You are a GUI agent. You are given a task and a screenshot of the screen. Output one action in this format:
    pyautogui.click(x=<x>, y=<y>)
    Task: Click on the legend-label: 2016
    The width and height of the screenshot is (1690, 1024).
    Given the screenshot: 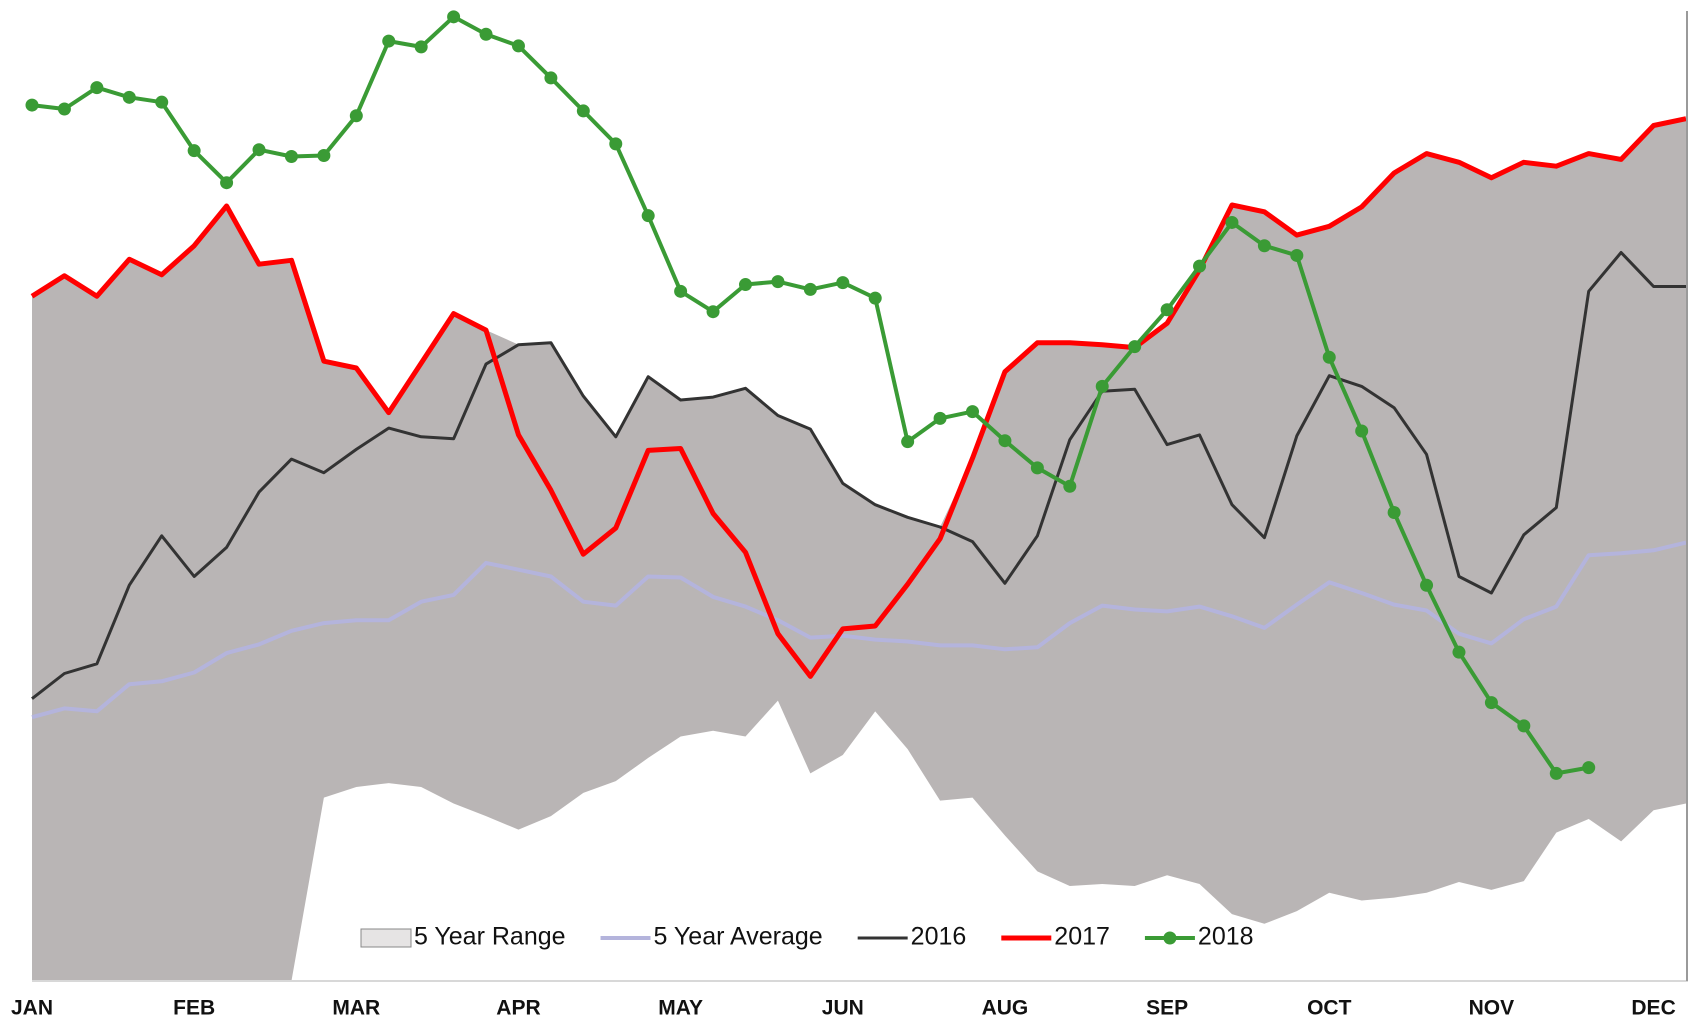 What is the action you would take?
    pyautogui.click(x=939, y=937)
    